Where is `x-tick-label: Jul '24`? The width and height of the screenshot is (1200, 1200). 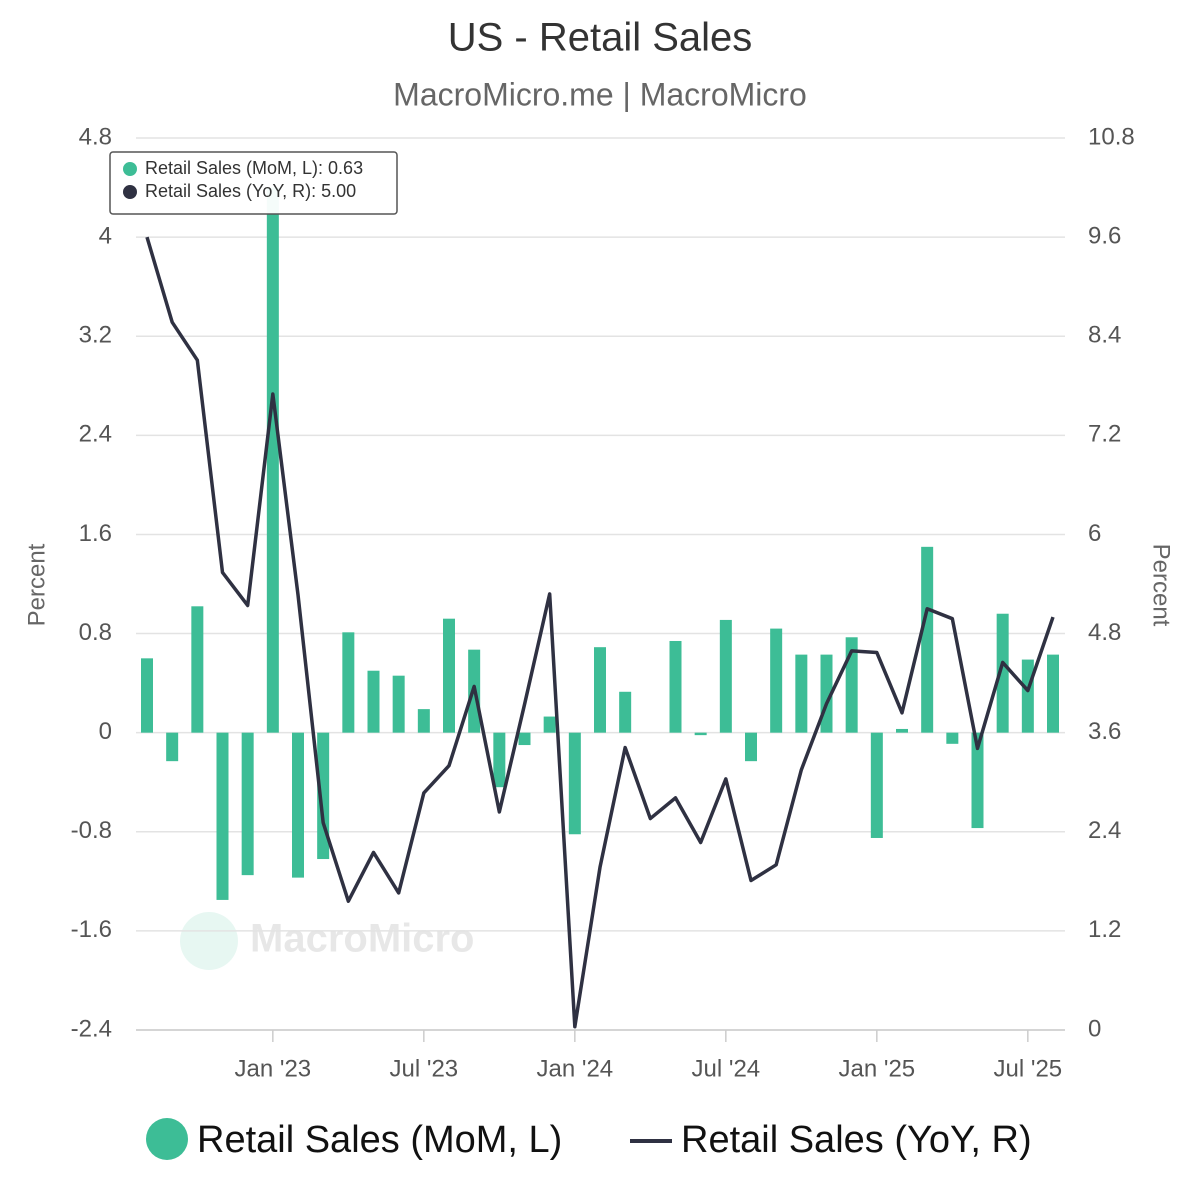 x-tick-label: Jul '24 is located at coordinates (726, 1068).